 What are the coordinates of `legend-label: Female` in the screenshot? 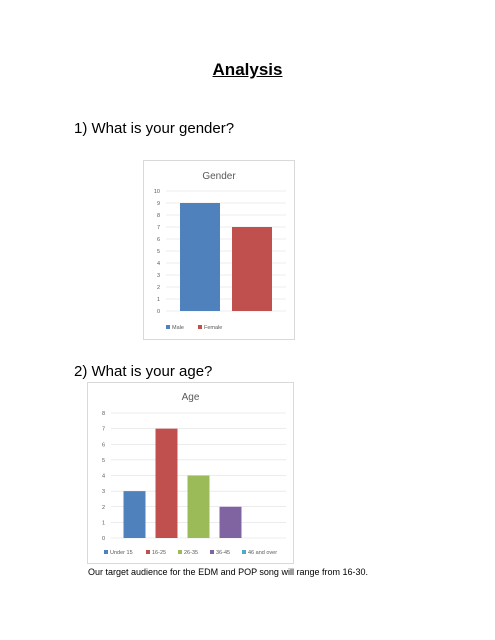 It's located at (213, 328).